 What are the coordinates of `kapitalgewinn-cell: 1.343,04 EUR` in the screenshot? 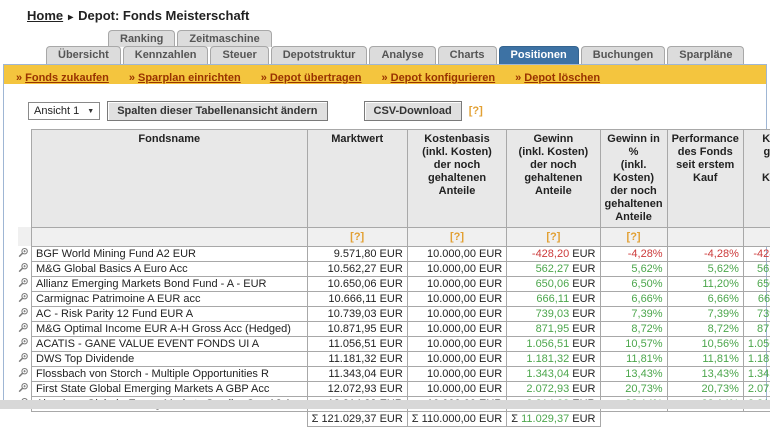 It's located at (756, 373).